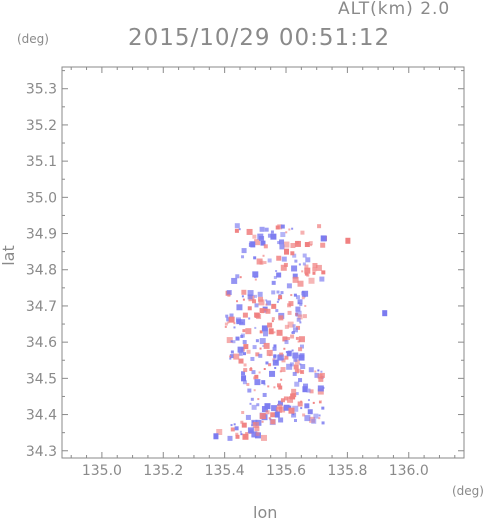 The height and width of the screenshot is (522, 491). Describe the element at coordinates (41, 198) in the screenshot. I see `y-tick-label: 35.0` at that location.